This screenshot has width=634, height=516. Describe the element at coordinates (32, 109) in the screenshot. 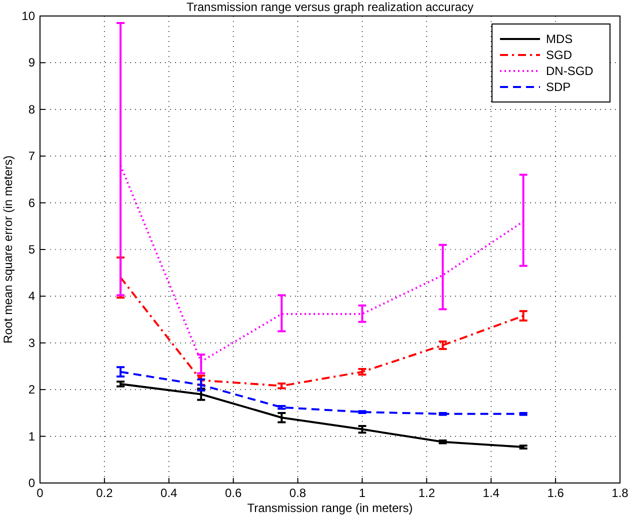

I see `y-tick-label: 8` at that location.